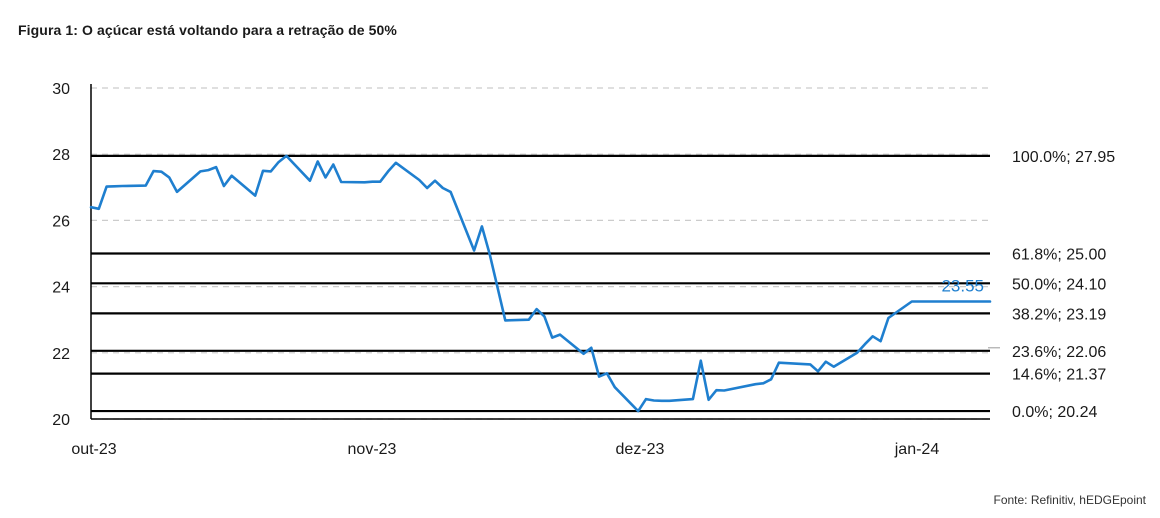 Image resolution: width=1160 pixels, height=518 pixels. Describe the element at coordinates (962, 285) in the screenshot. I see `last-value-label: 23.55` at that location.